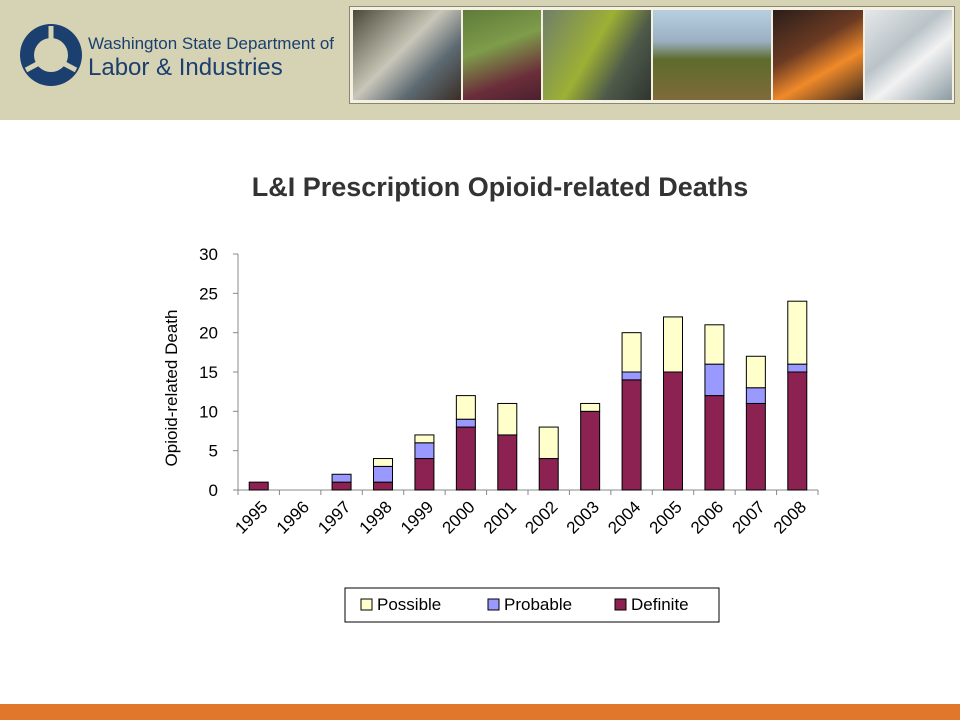 Image resolution: width=960 pixels, height=720 pixels. Describe the element at coordinates (258, 486) in the screenshot. I see `bar-definite-1995` at that location.